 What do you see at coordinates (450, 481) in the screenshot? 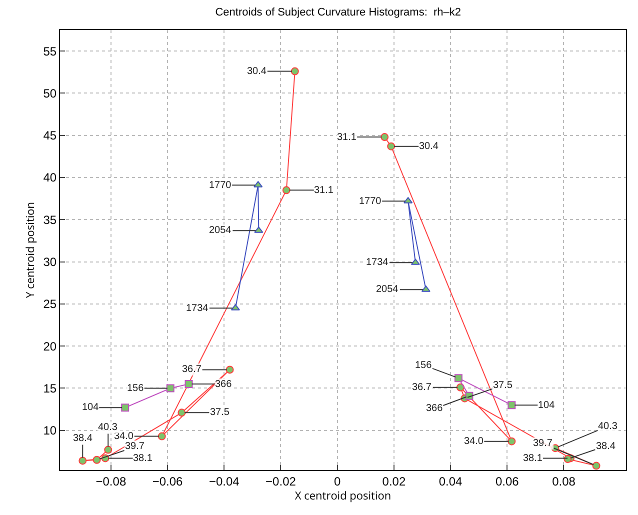
I see `x-tick-label: 0.04` at bounding box center [450, 481].